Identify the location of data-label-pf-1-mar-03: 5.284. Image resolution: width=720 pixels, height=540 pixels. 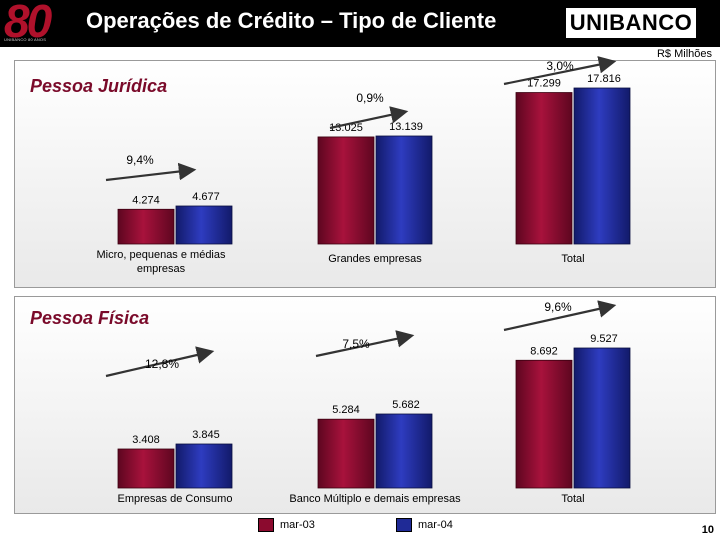
(346, 410).